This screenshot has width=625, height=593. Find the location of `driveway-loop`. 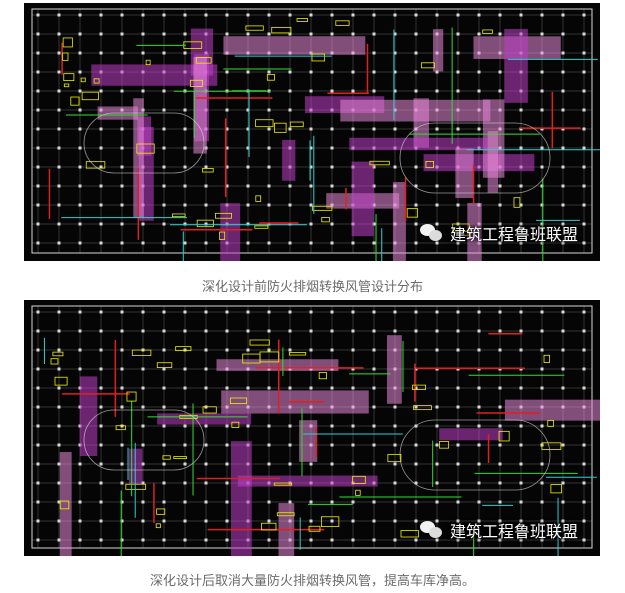

driveway-loop is located at coordinates (144, 143).